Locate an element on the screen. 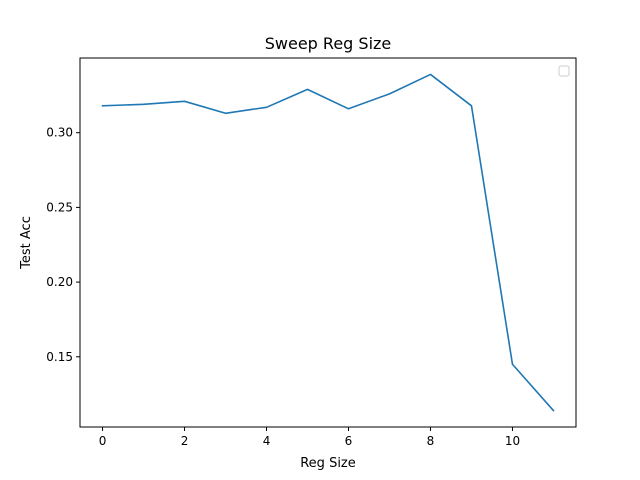 The width and height of the screenshot is (640, 480). x-tick-label: 10 is located at coordinates (512, 441).